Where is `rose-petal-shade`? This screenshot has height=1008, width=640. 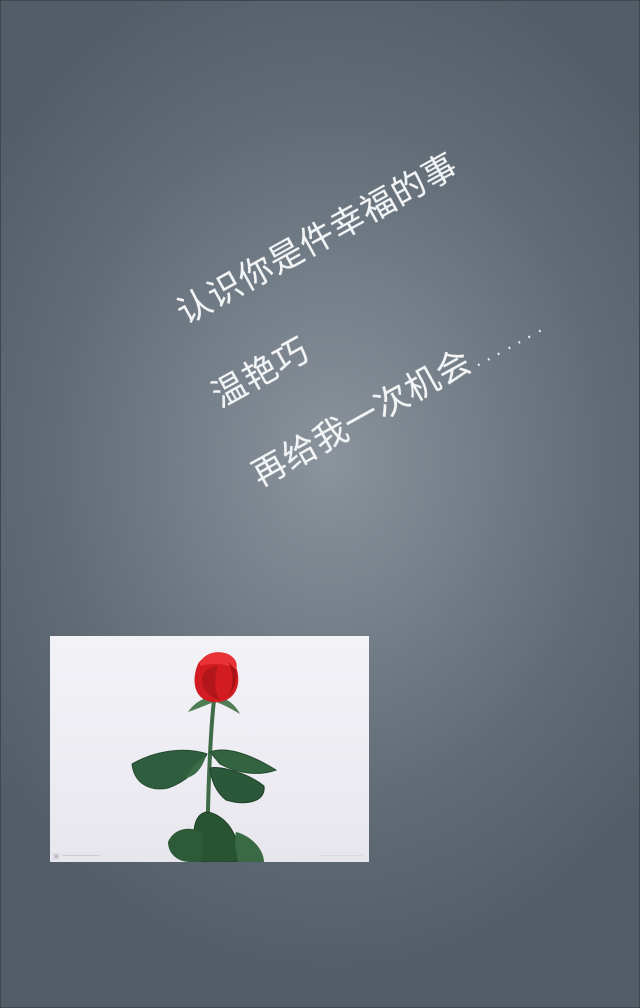
rose-petal-shade is located at coordinates (232, 679).